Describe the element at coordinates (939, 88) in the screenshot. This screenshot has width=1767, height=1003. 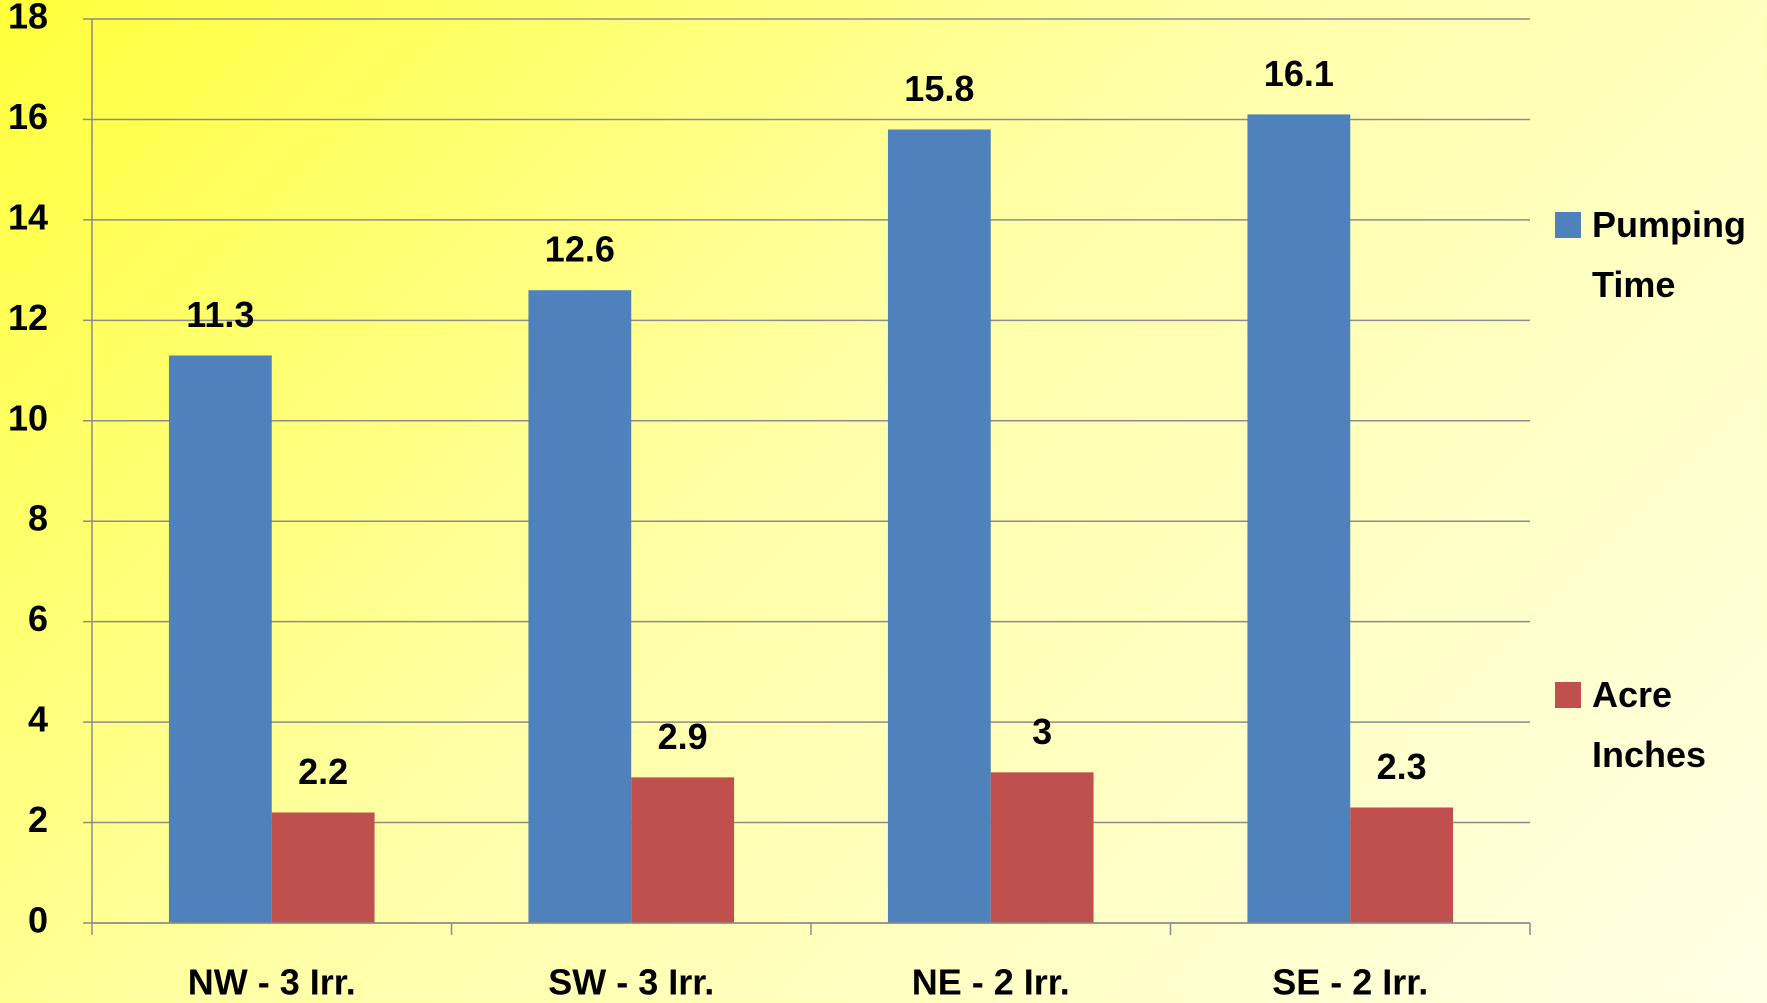
I see `data-label: 15.8` at that location.